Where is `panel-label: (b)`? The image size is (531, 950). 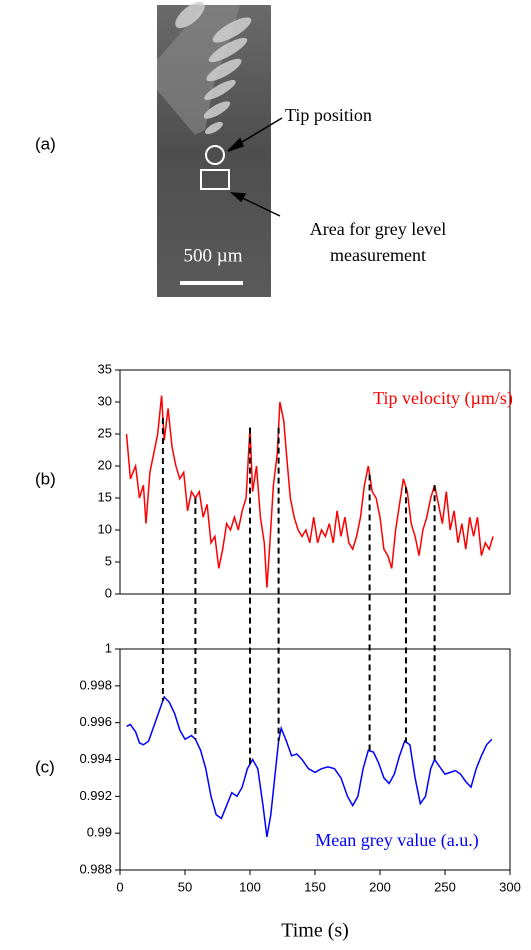
panel-label: (b) is located at coordinates (45, 478).